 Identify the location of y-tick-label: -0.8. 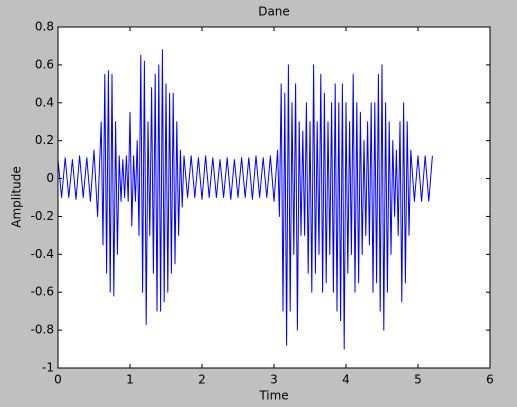
(42, 330).